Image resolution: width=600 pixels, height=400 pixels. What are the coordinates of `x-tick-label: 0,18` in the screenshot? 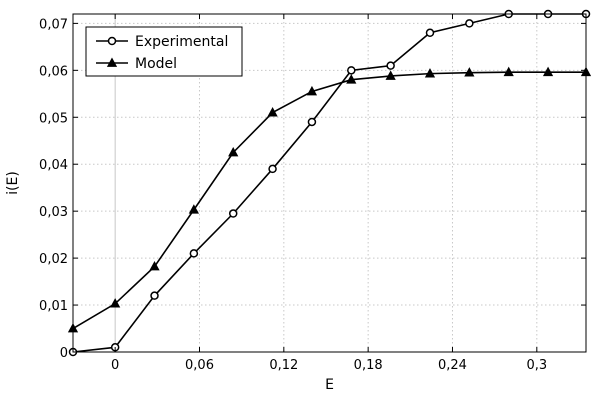 It's located at (368, 365).